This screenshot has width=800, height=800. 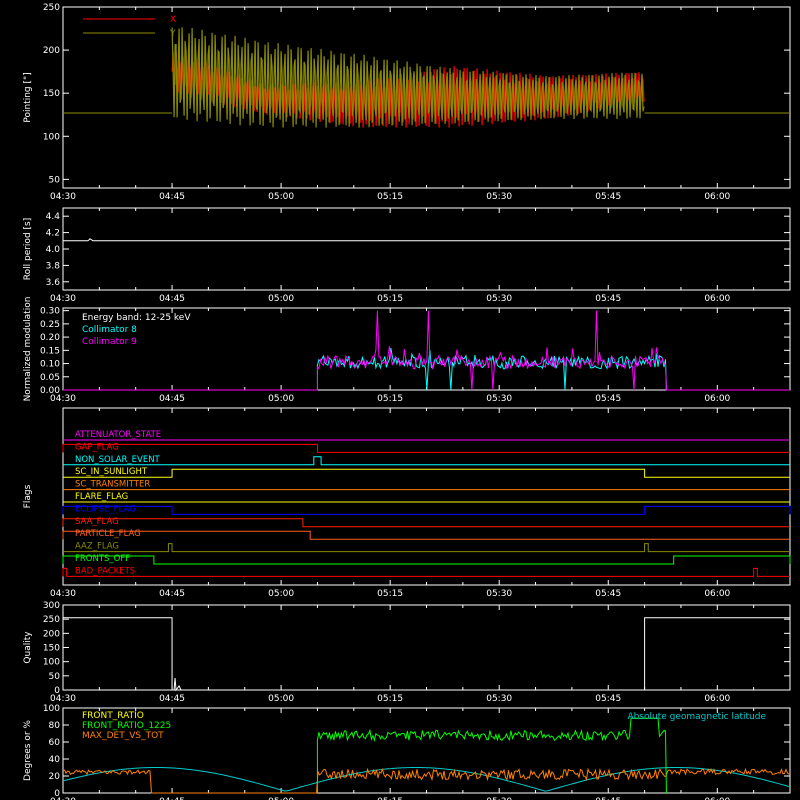 I want to click on y-tick-label: 4.4, so click(x=53, y=217).